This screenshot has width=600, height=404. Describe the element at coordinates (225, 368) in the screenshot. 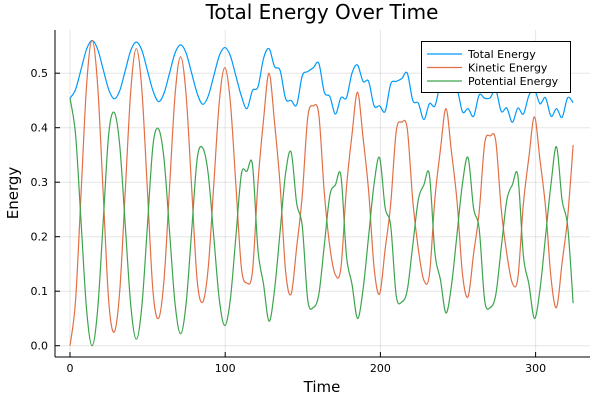

I see `x-tick-label: 100` at that location.